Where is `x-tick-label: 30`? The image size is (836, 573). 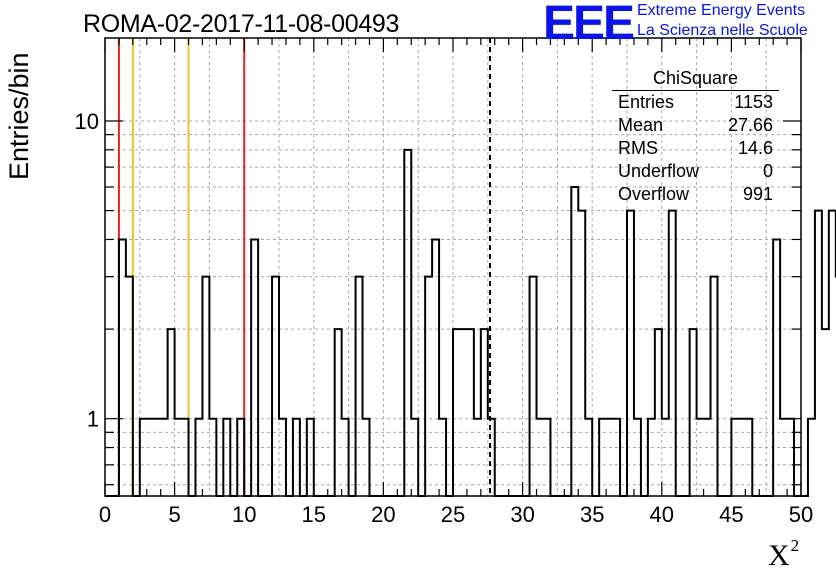
x-tick-label: 30 is located at coordinates (522, 514).